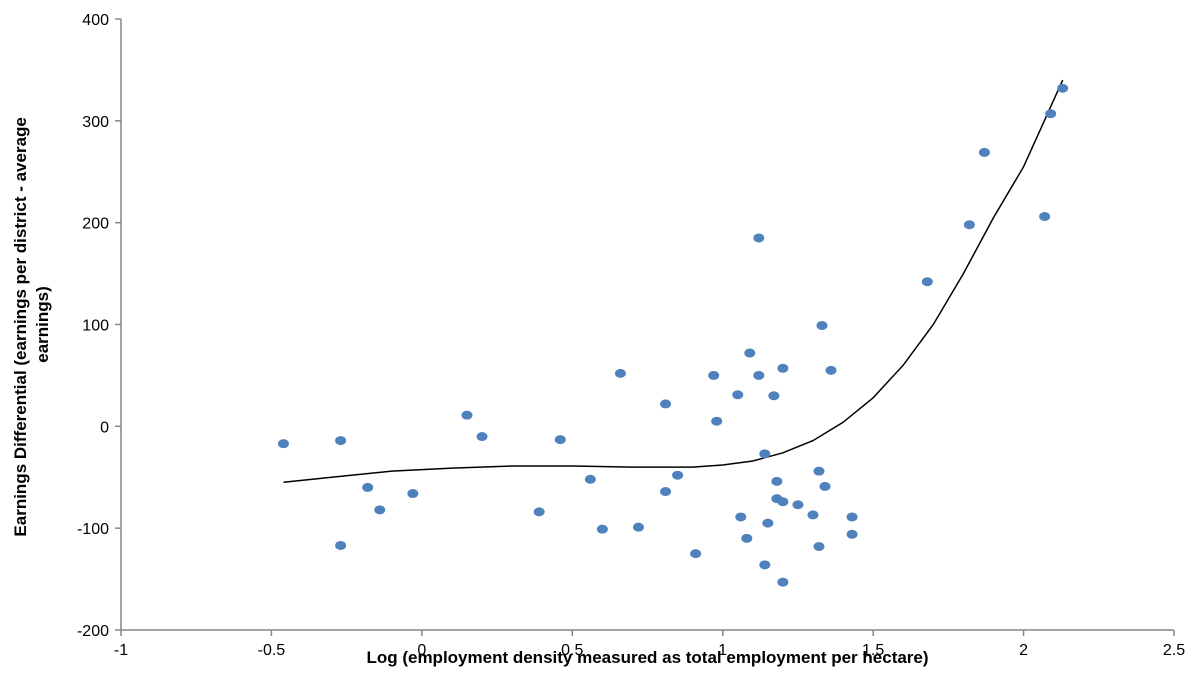 This screenshot has width=1193, height=695. I want to click on x-tick-label: 0.5, so click(572, 650).